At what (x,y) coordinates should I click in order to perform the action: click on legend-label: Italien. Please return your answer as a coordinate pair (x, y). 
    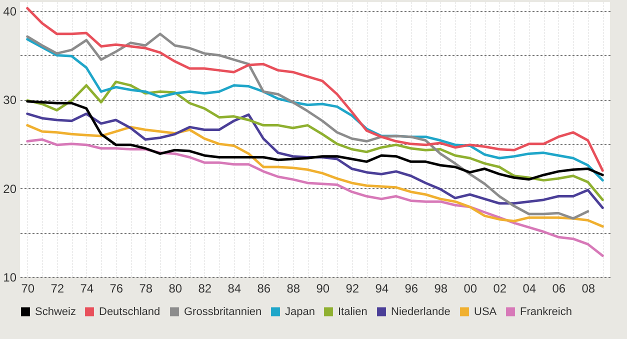
    Looking at the image, I should click on (353, 312).